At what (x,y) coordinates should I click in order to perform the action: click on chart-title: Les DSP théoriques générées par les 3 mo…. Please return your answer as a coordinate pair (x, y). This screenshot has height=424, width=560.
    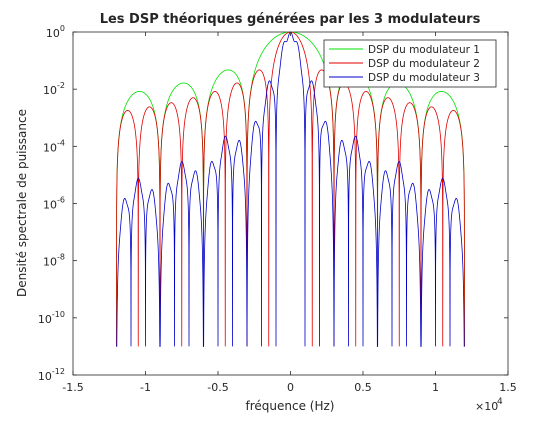
    Looking at the image, I should click on (290, 19).